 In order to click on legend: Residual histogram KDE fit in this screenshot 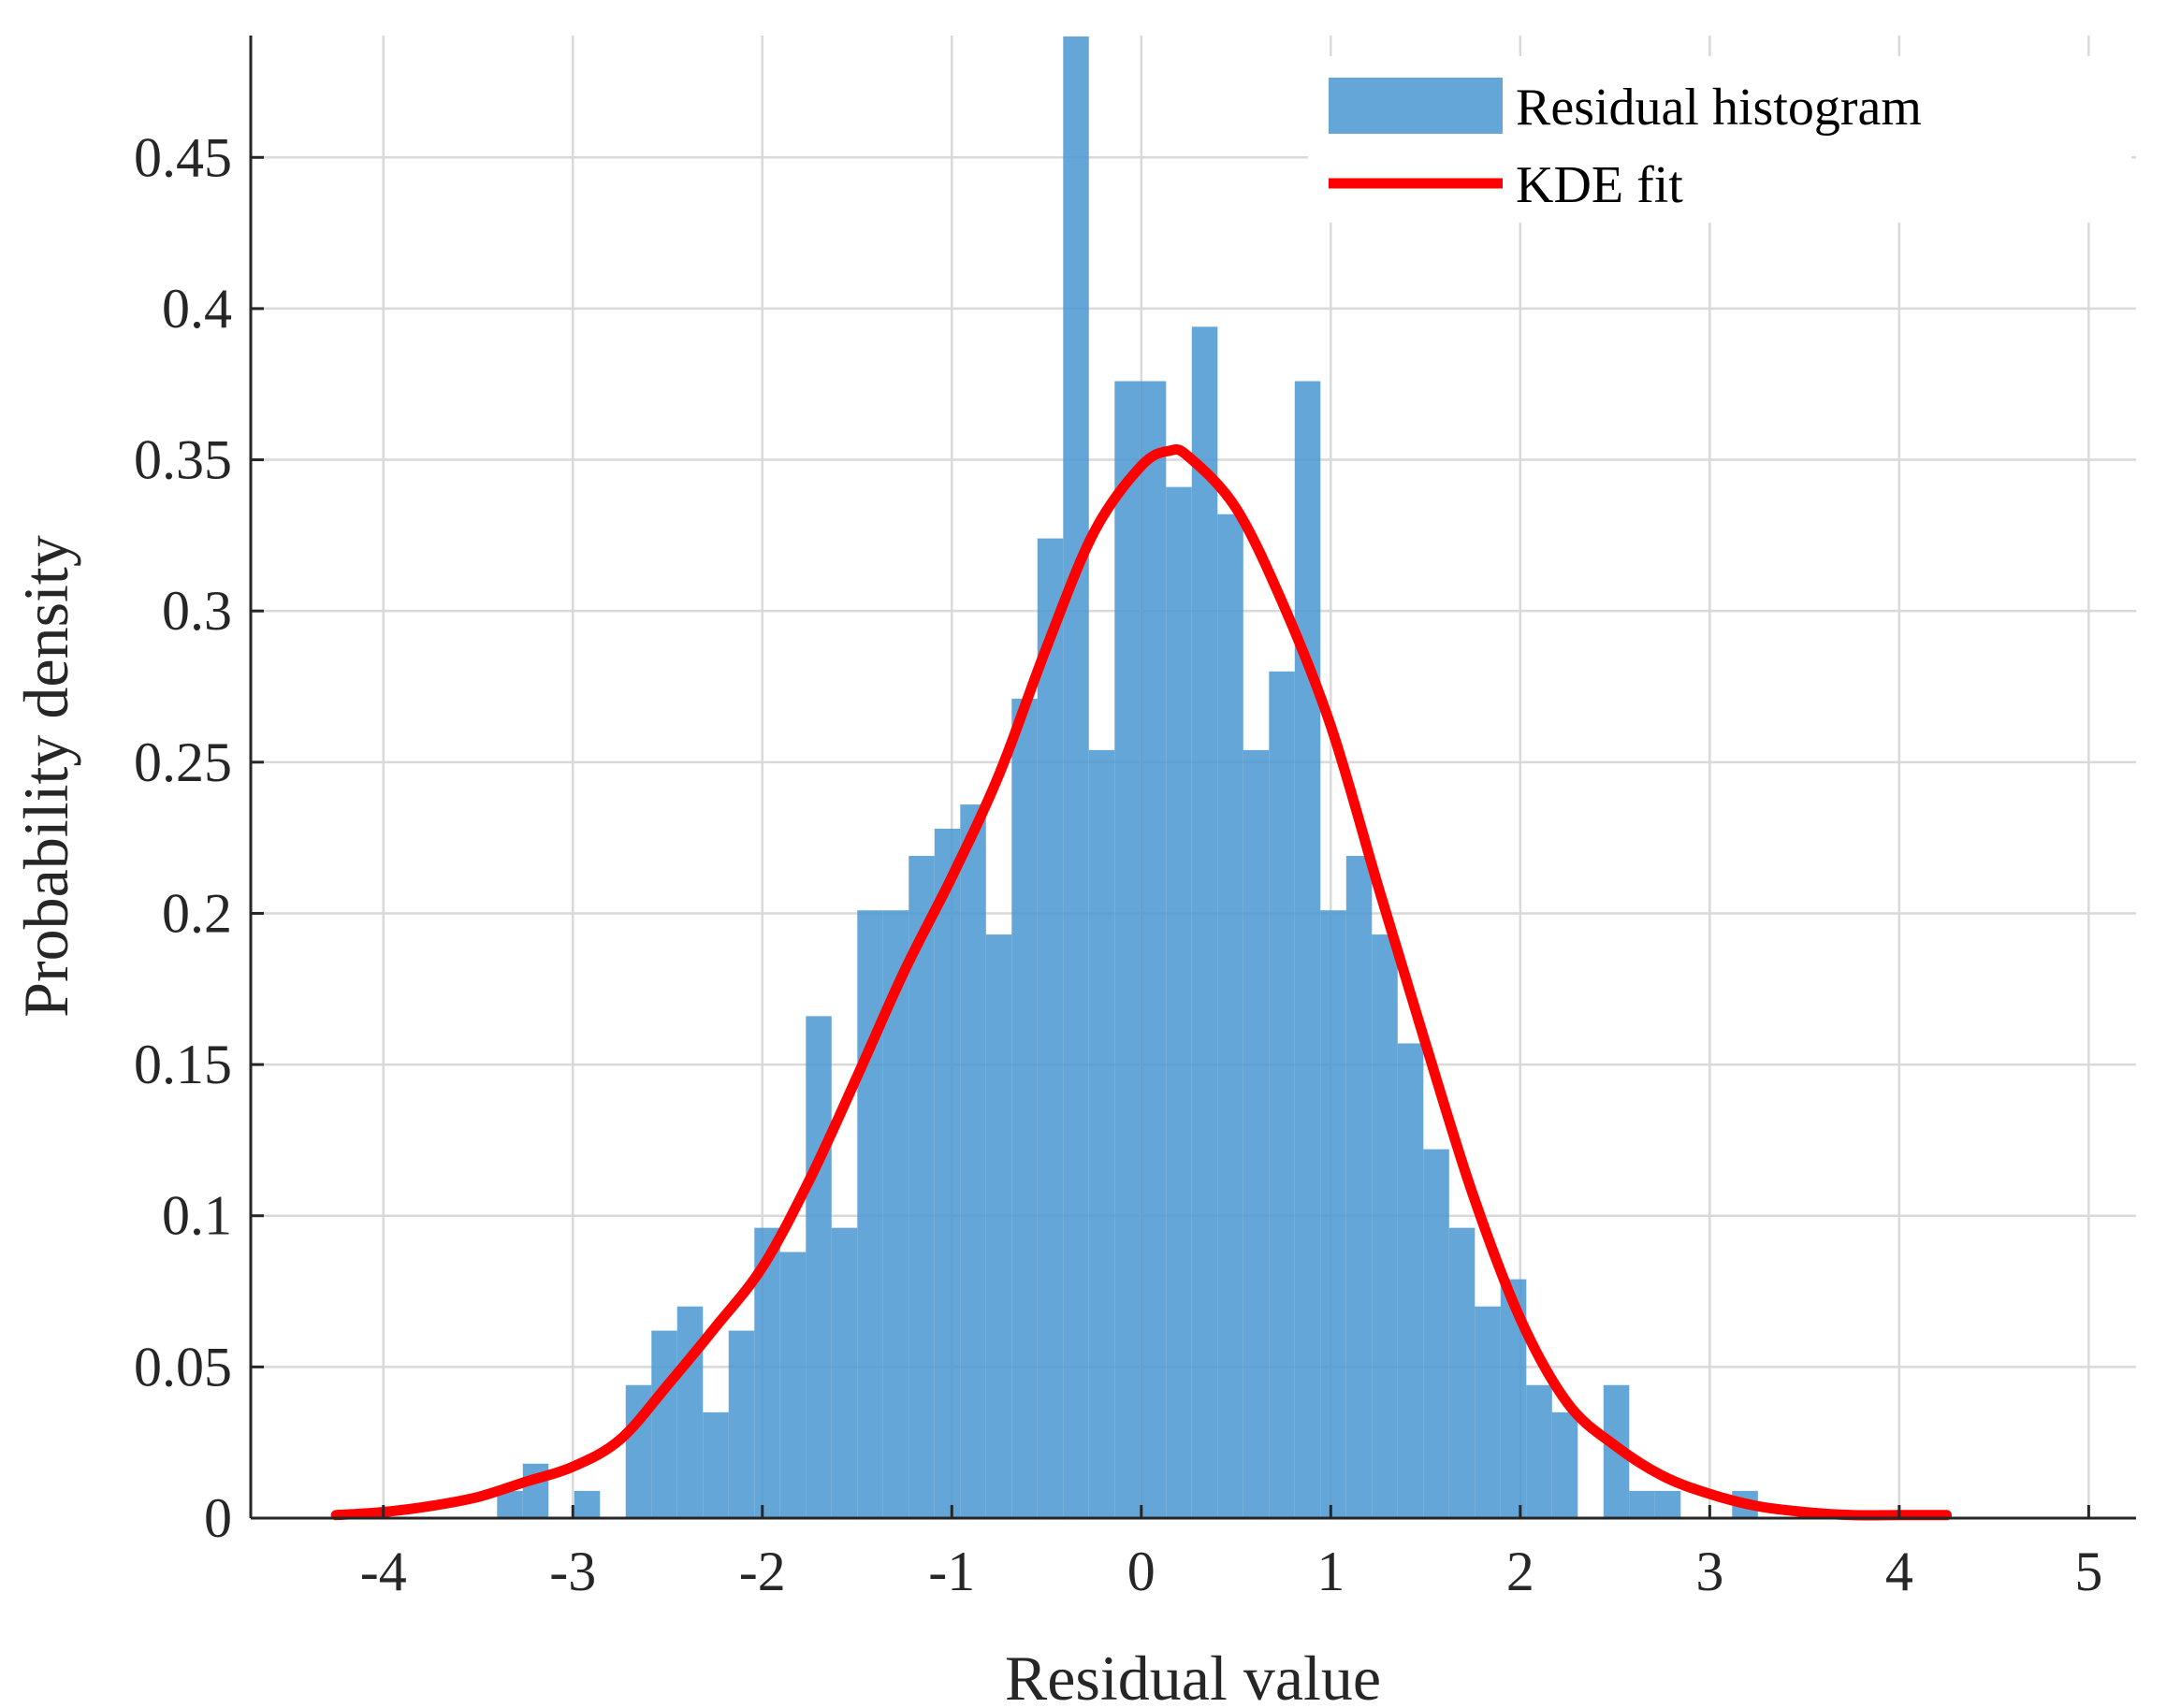, I will do `click(1719, 139)`.